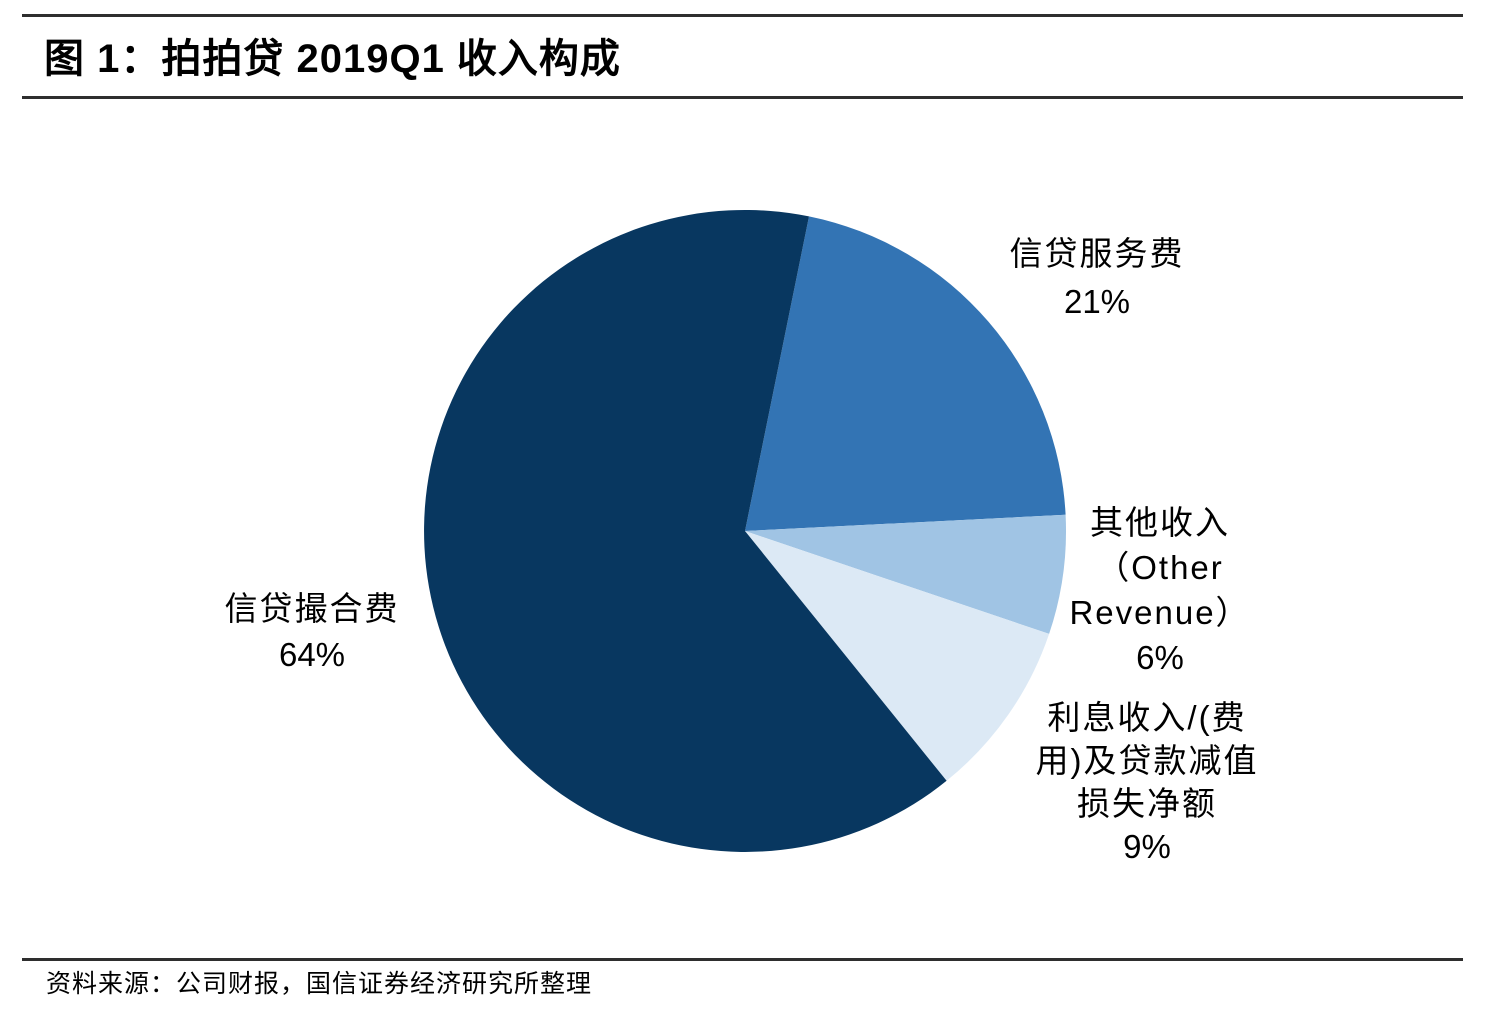 Image resolution: width=1486 pixels, height=1010 pixels. Describe the element at coordinates (897, 656) in the screenshot. I see `pie-slice-interest-income-net-of-loan-provision` at that location.